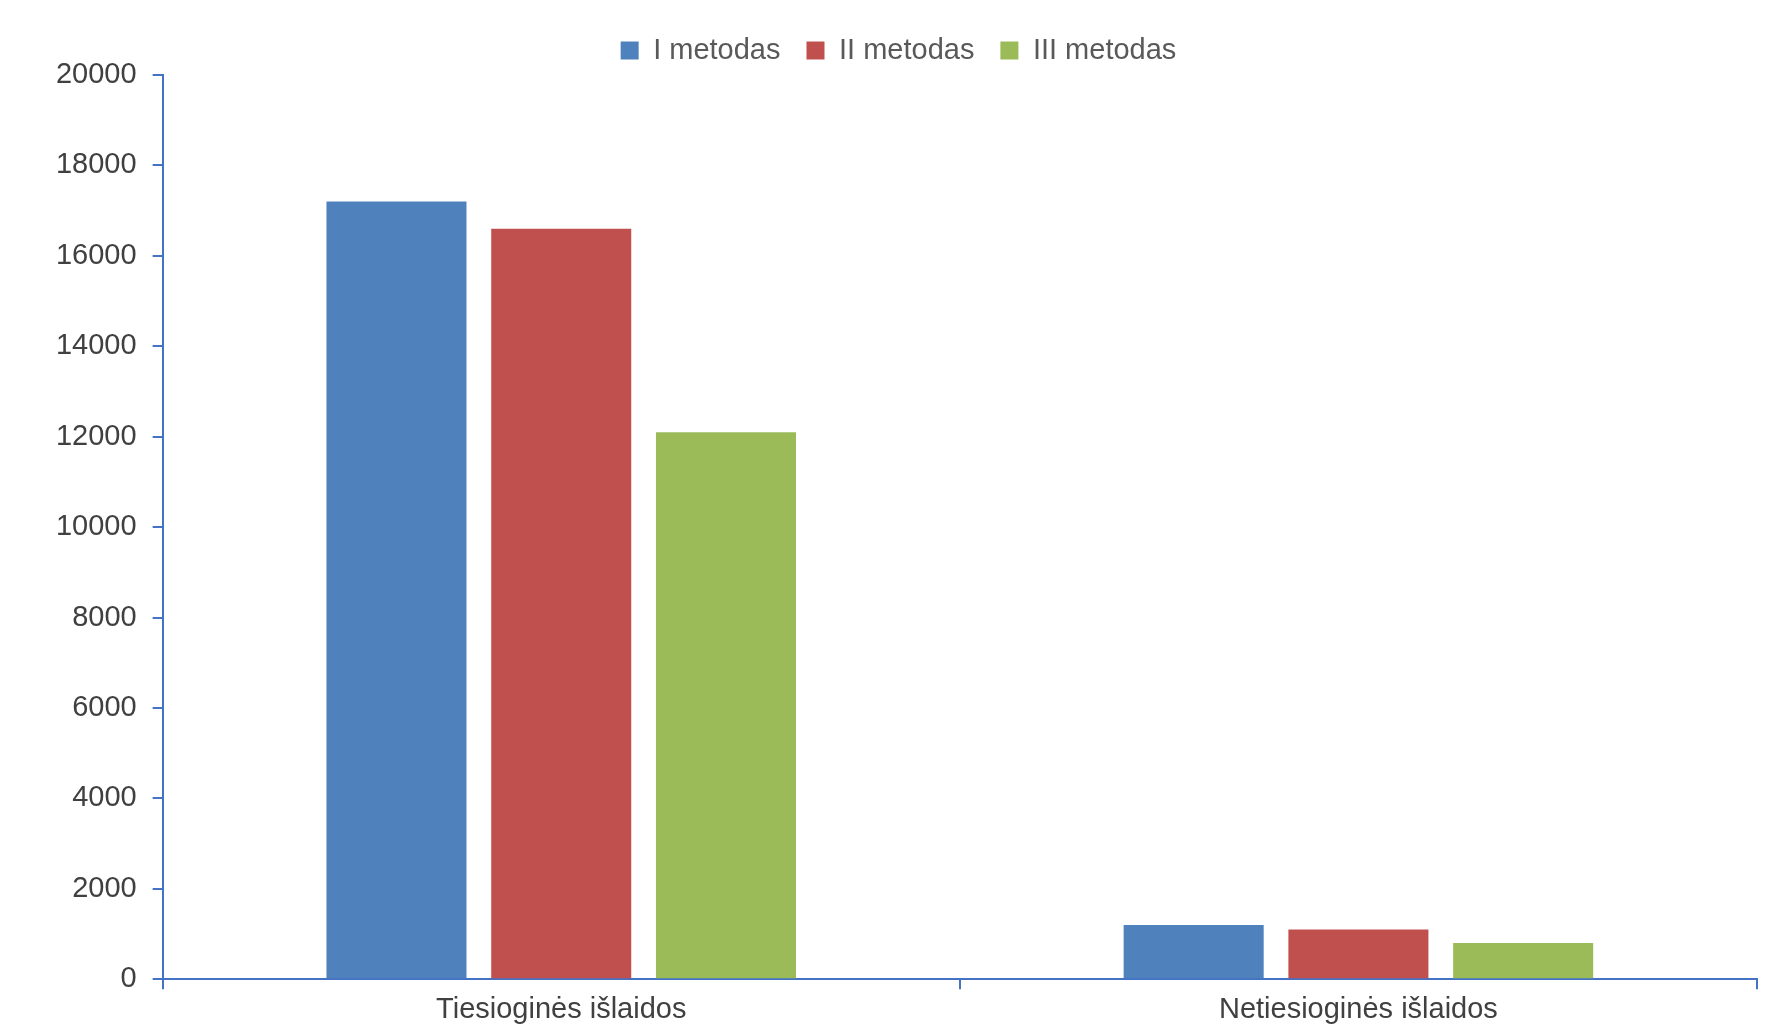 The image size is (1781, 1030). I want to click on y-tick-label: 2000, so click(104, 886).